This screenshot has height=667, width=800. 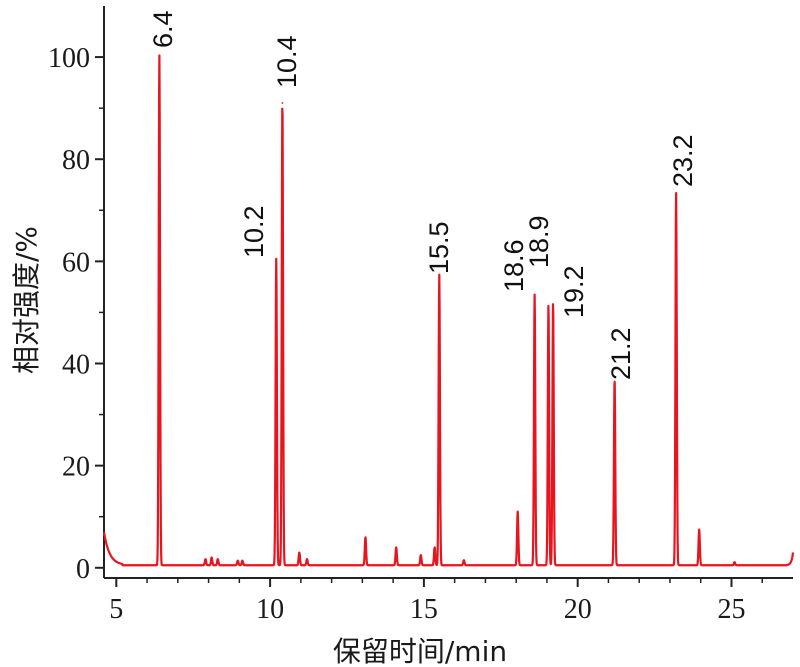 I want to click on x-axis-title: 保留时间/min, so click(x=420, y=651).